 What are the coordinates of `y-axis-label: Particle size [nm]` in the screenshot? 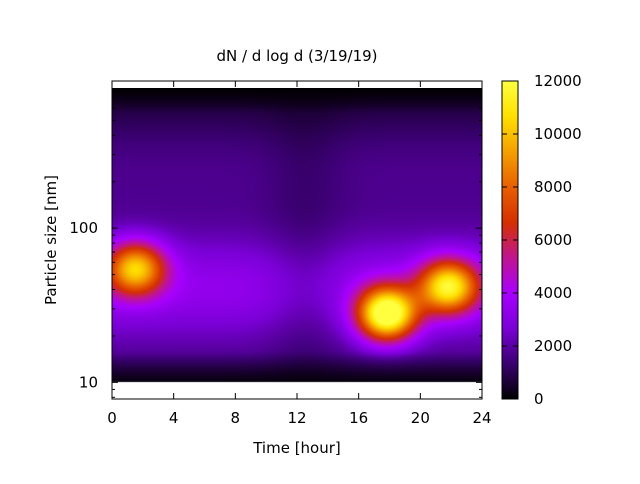 It's located at (51, 240).